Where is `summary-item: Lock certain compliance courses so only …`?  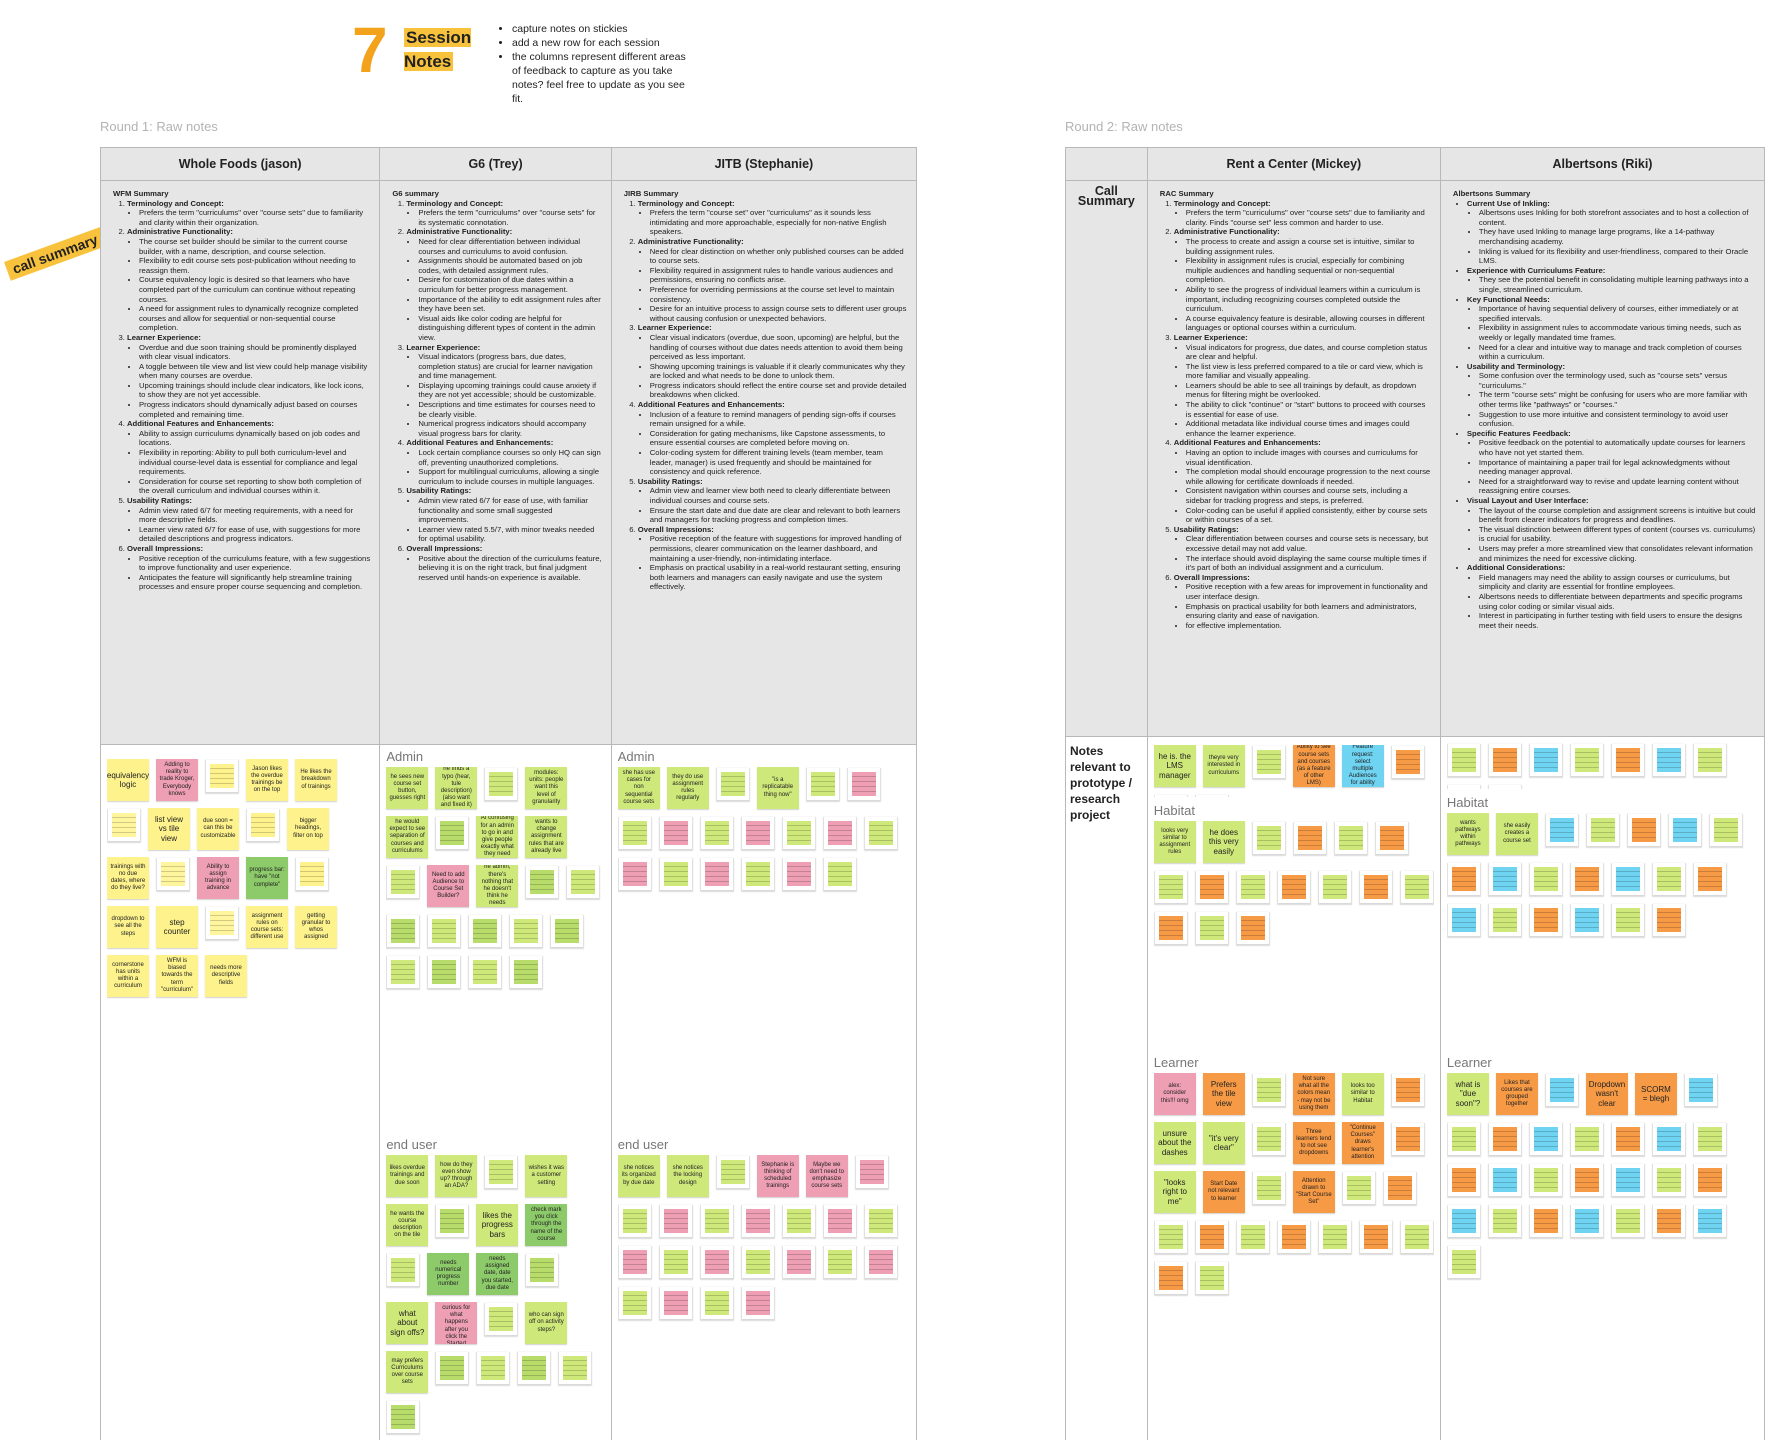
summary-item: Lock certain compliance courses so only … is located at coordinates (510, 457).